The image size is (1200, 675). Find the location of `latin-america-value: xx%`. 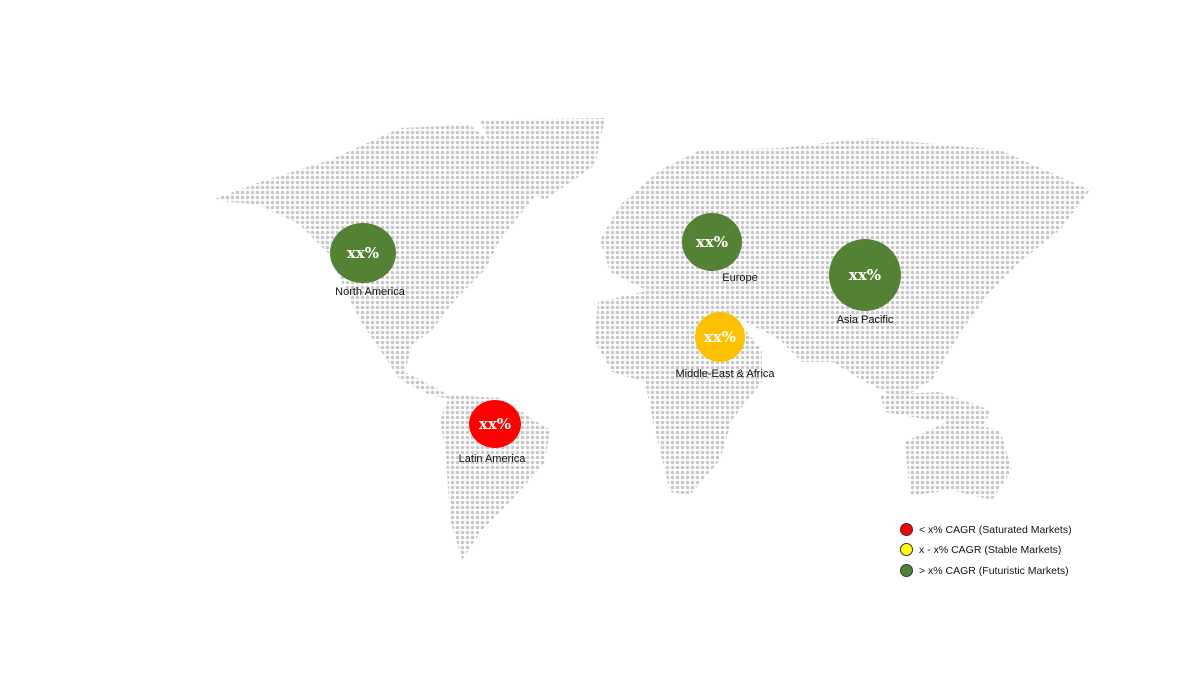

latin-america-value: xx% is located at coordinates (495, 424).